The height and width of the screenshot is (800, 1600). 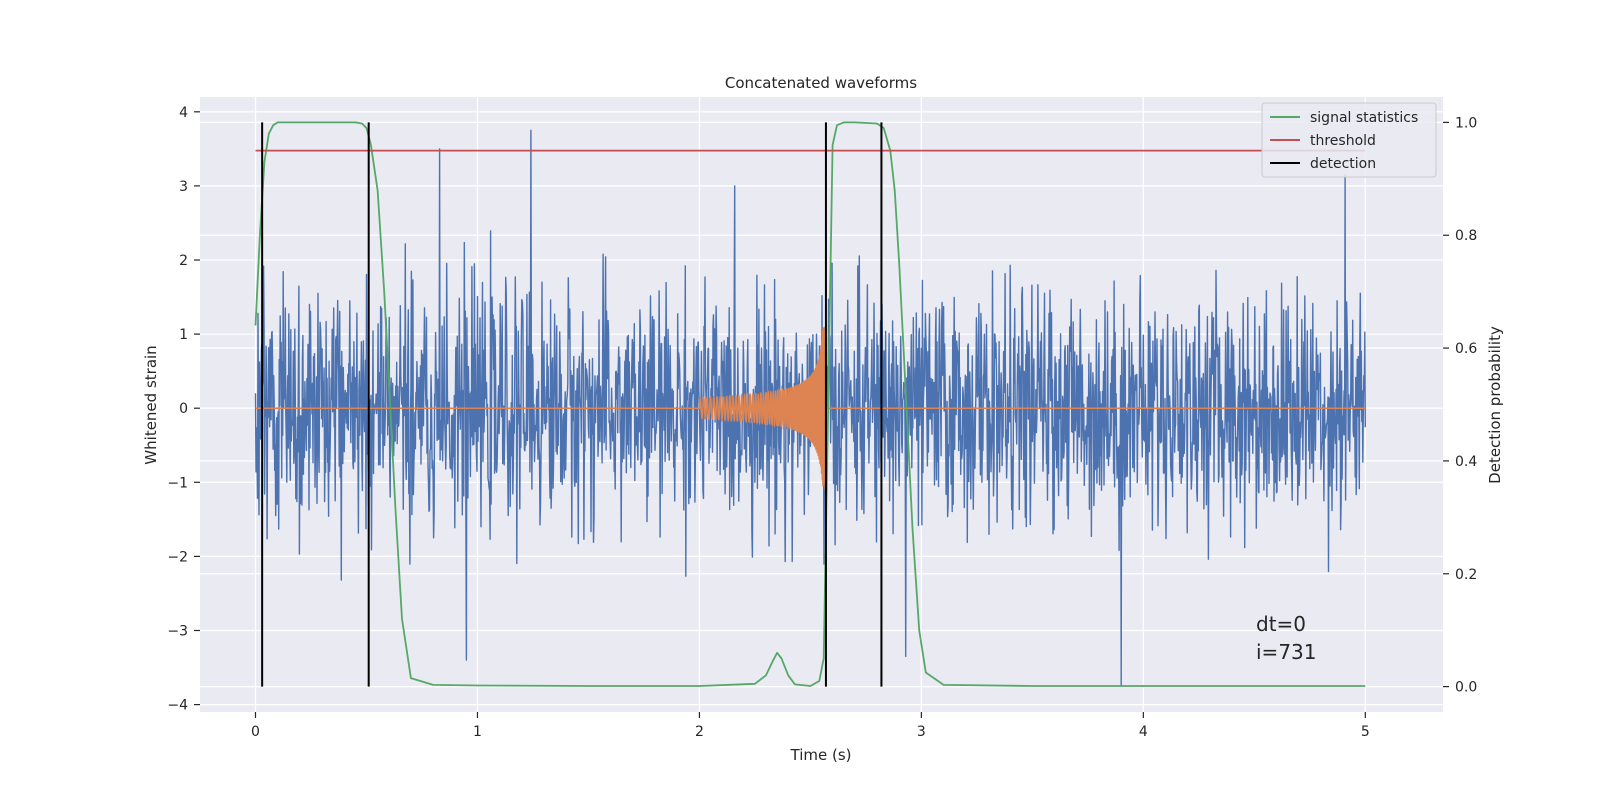 I want to click on y2-tick-label-0: 0.0, so click(x=1466, y=688).